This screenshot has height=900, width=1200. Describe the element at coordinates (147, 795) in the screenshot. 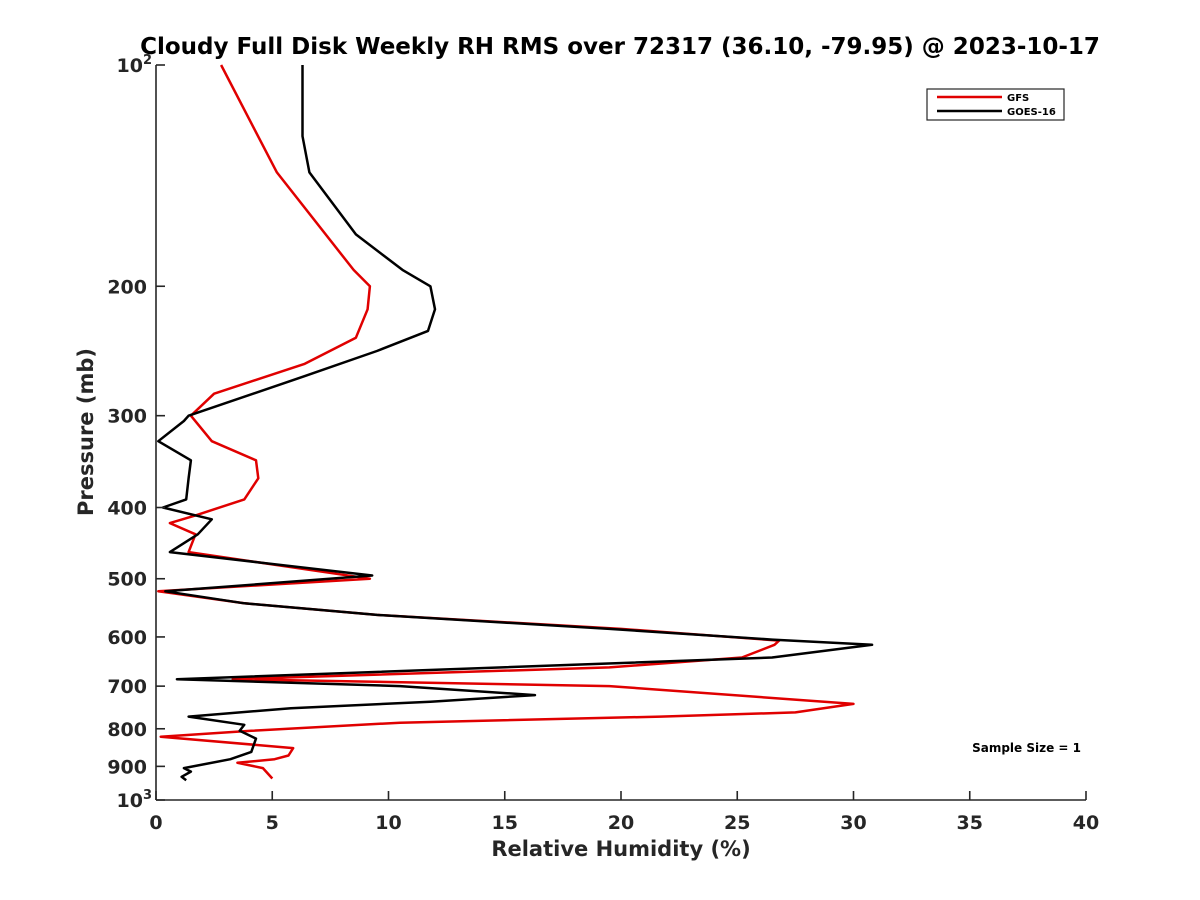

I see `y-tick-exponent: 3` at that location.